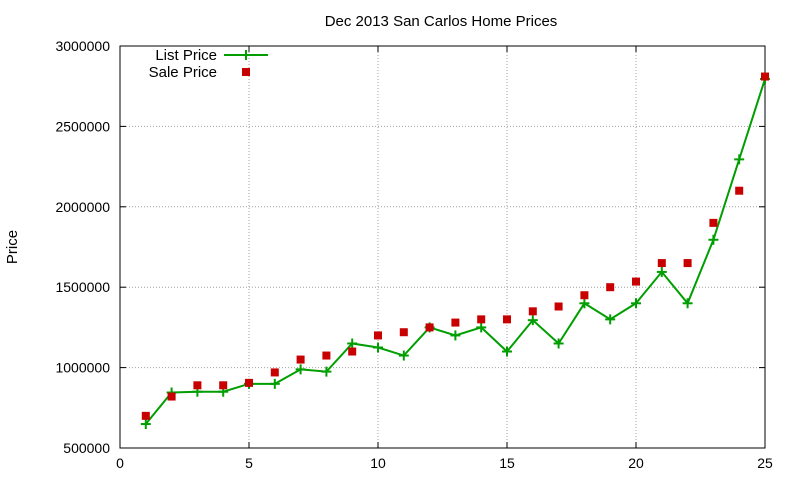 This screenshot has height=480, width=800. I want to click on legend-marker-list-price, so click(246, 55).